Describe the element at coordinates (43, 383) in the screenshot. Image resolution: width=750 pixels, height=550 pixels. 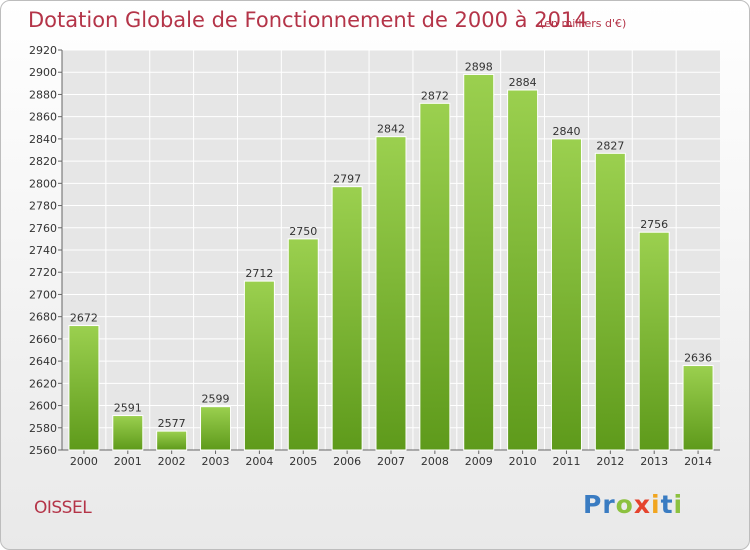
I see `y-tick-label: 2620` at that location.